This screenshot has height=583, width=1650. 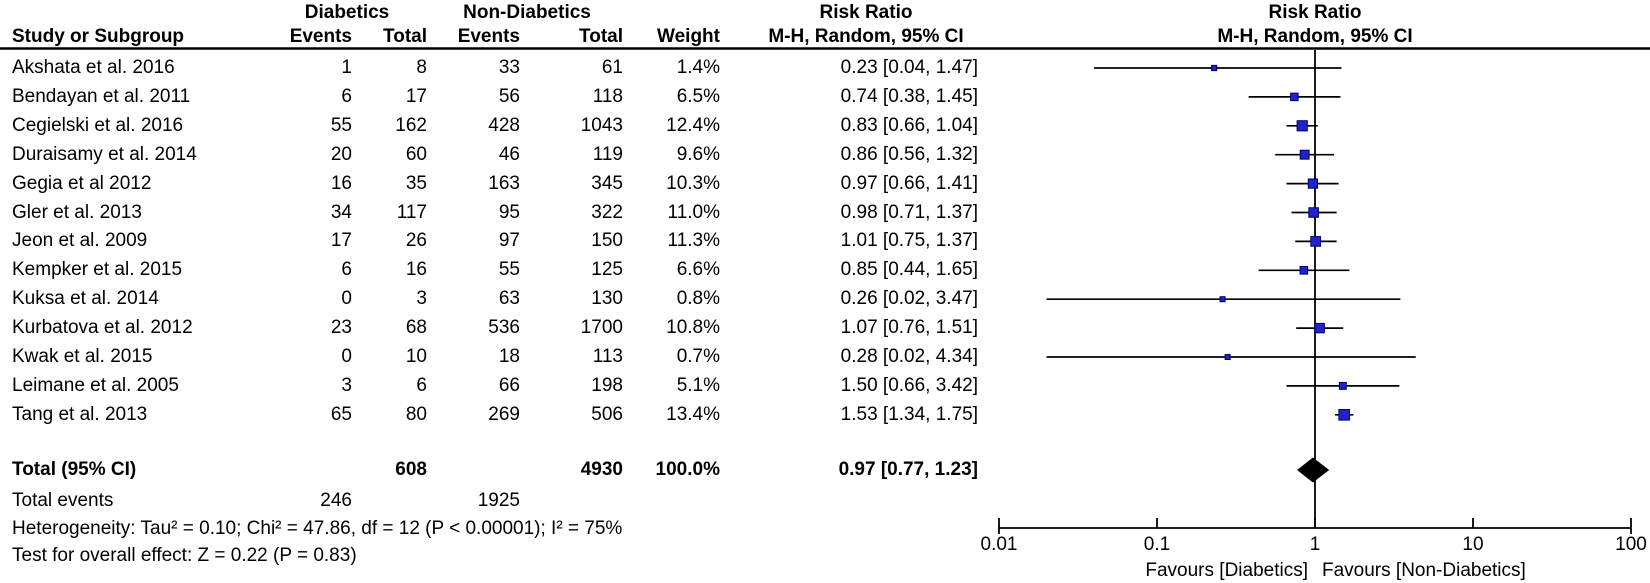 What do you see at coordinates (607, 356) in the screenshot?
I see `study-nd-total: 113` at bounding box center [607, 356].